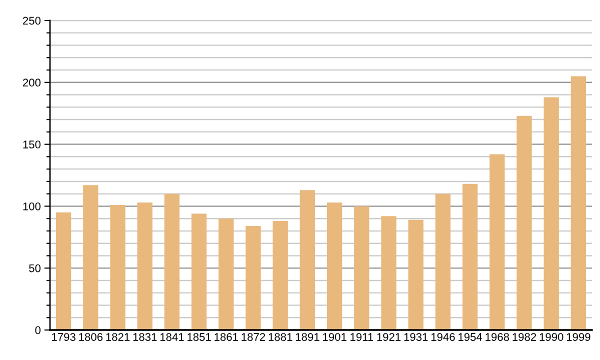 This screenshot has height=360, width=600. Describe the element at coordinates (498, 337) in the screenshot. I see `x-tick-label: 1968` at that location.